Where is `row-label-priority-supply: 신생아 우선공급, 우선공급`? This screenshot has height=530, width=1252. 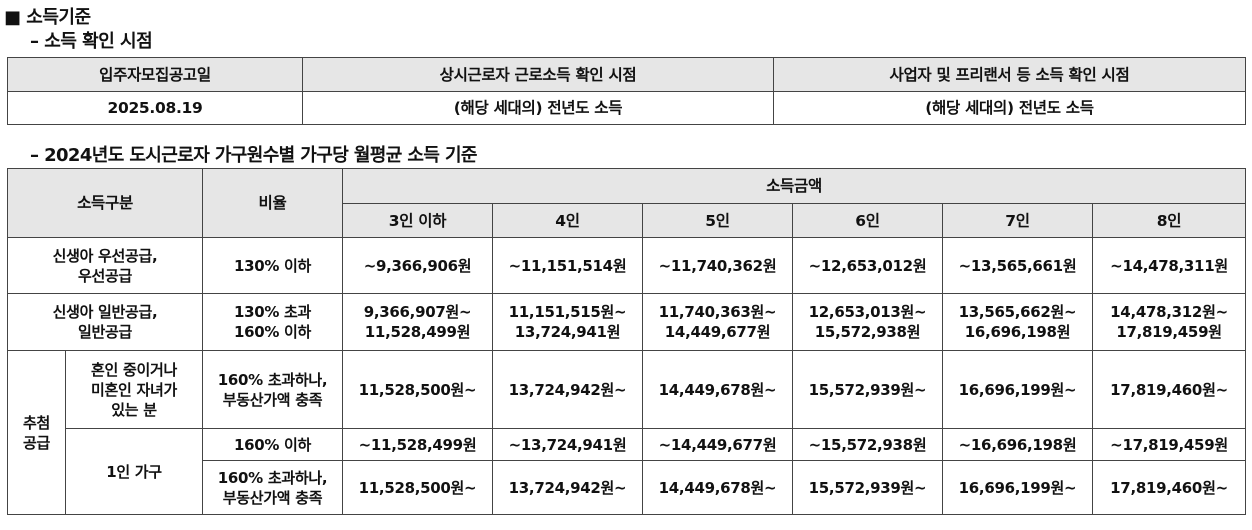
row-label-priority-supply: 신생아 우선공급, 우선공급 is located at coordinates (105, 265).